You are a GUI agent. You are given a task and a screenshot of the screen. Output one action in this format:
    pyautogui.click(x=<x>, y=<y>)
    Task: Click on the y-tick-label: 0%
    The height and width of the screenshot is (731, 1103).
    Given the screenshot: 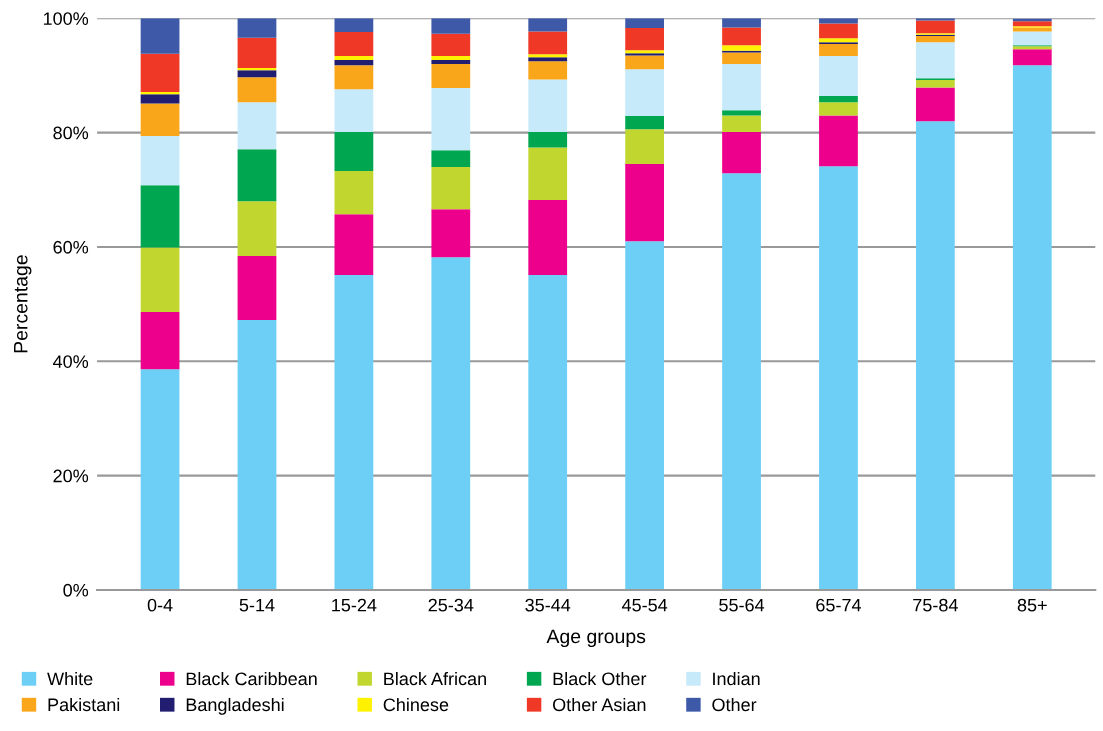 What is the action you would take?
    pyautogui.click(x=76, y=590)
    